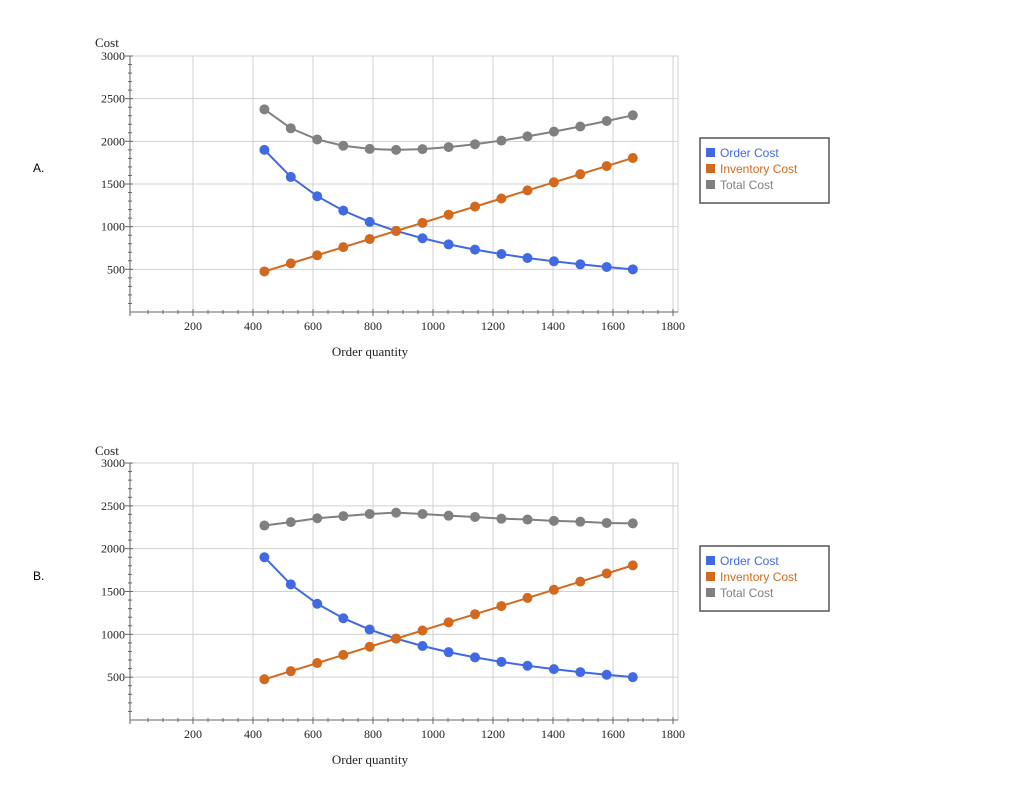 The image size is (1024, 795). I want to click on y-tick-label: 3000, so click(113, 463).